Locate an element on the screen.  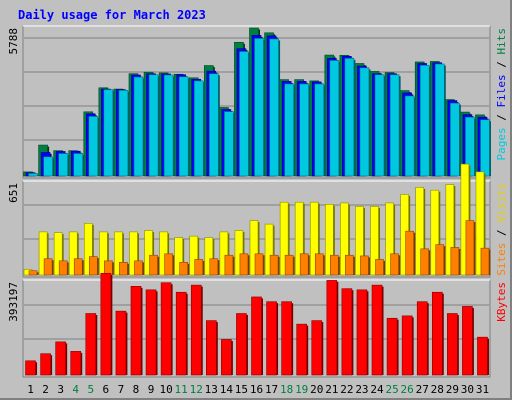
legend-visits_sites: Sites / Visits is located at coordinates (501, 229).